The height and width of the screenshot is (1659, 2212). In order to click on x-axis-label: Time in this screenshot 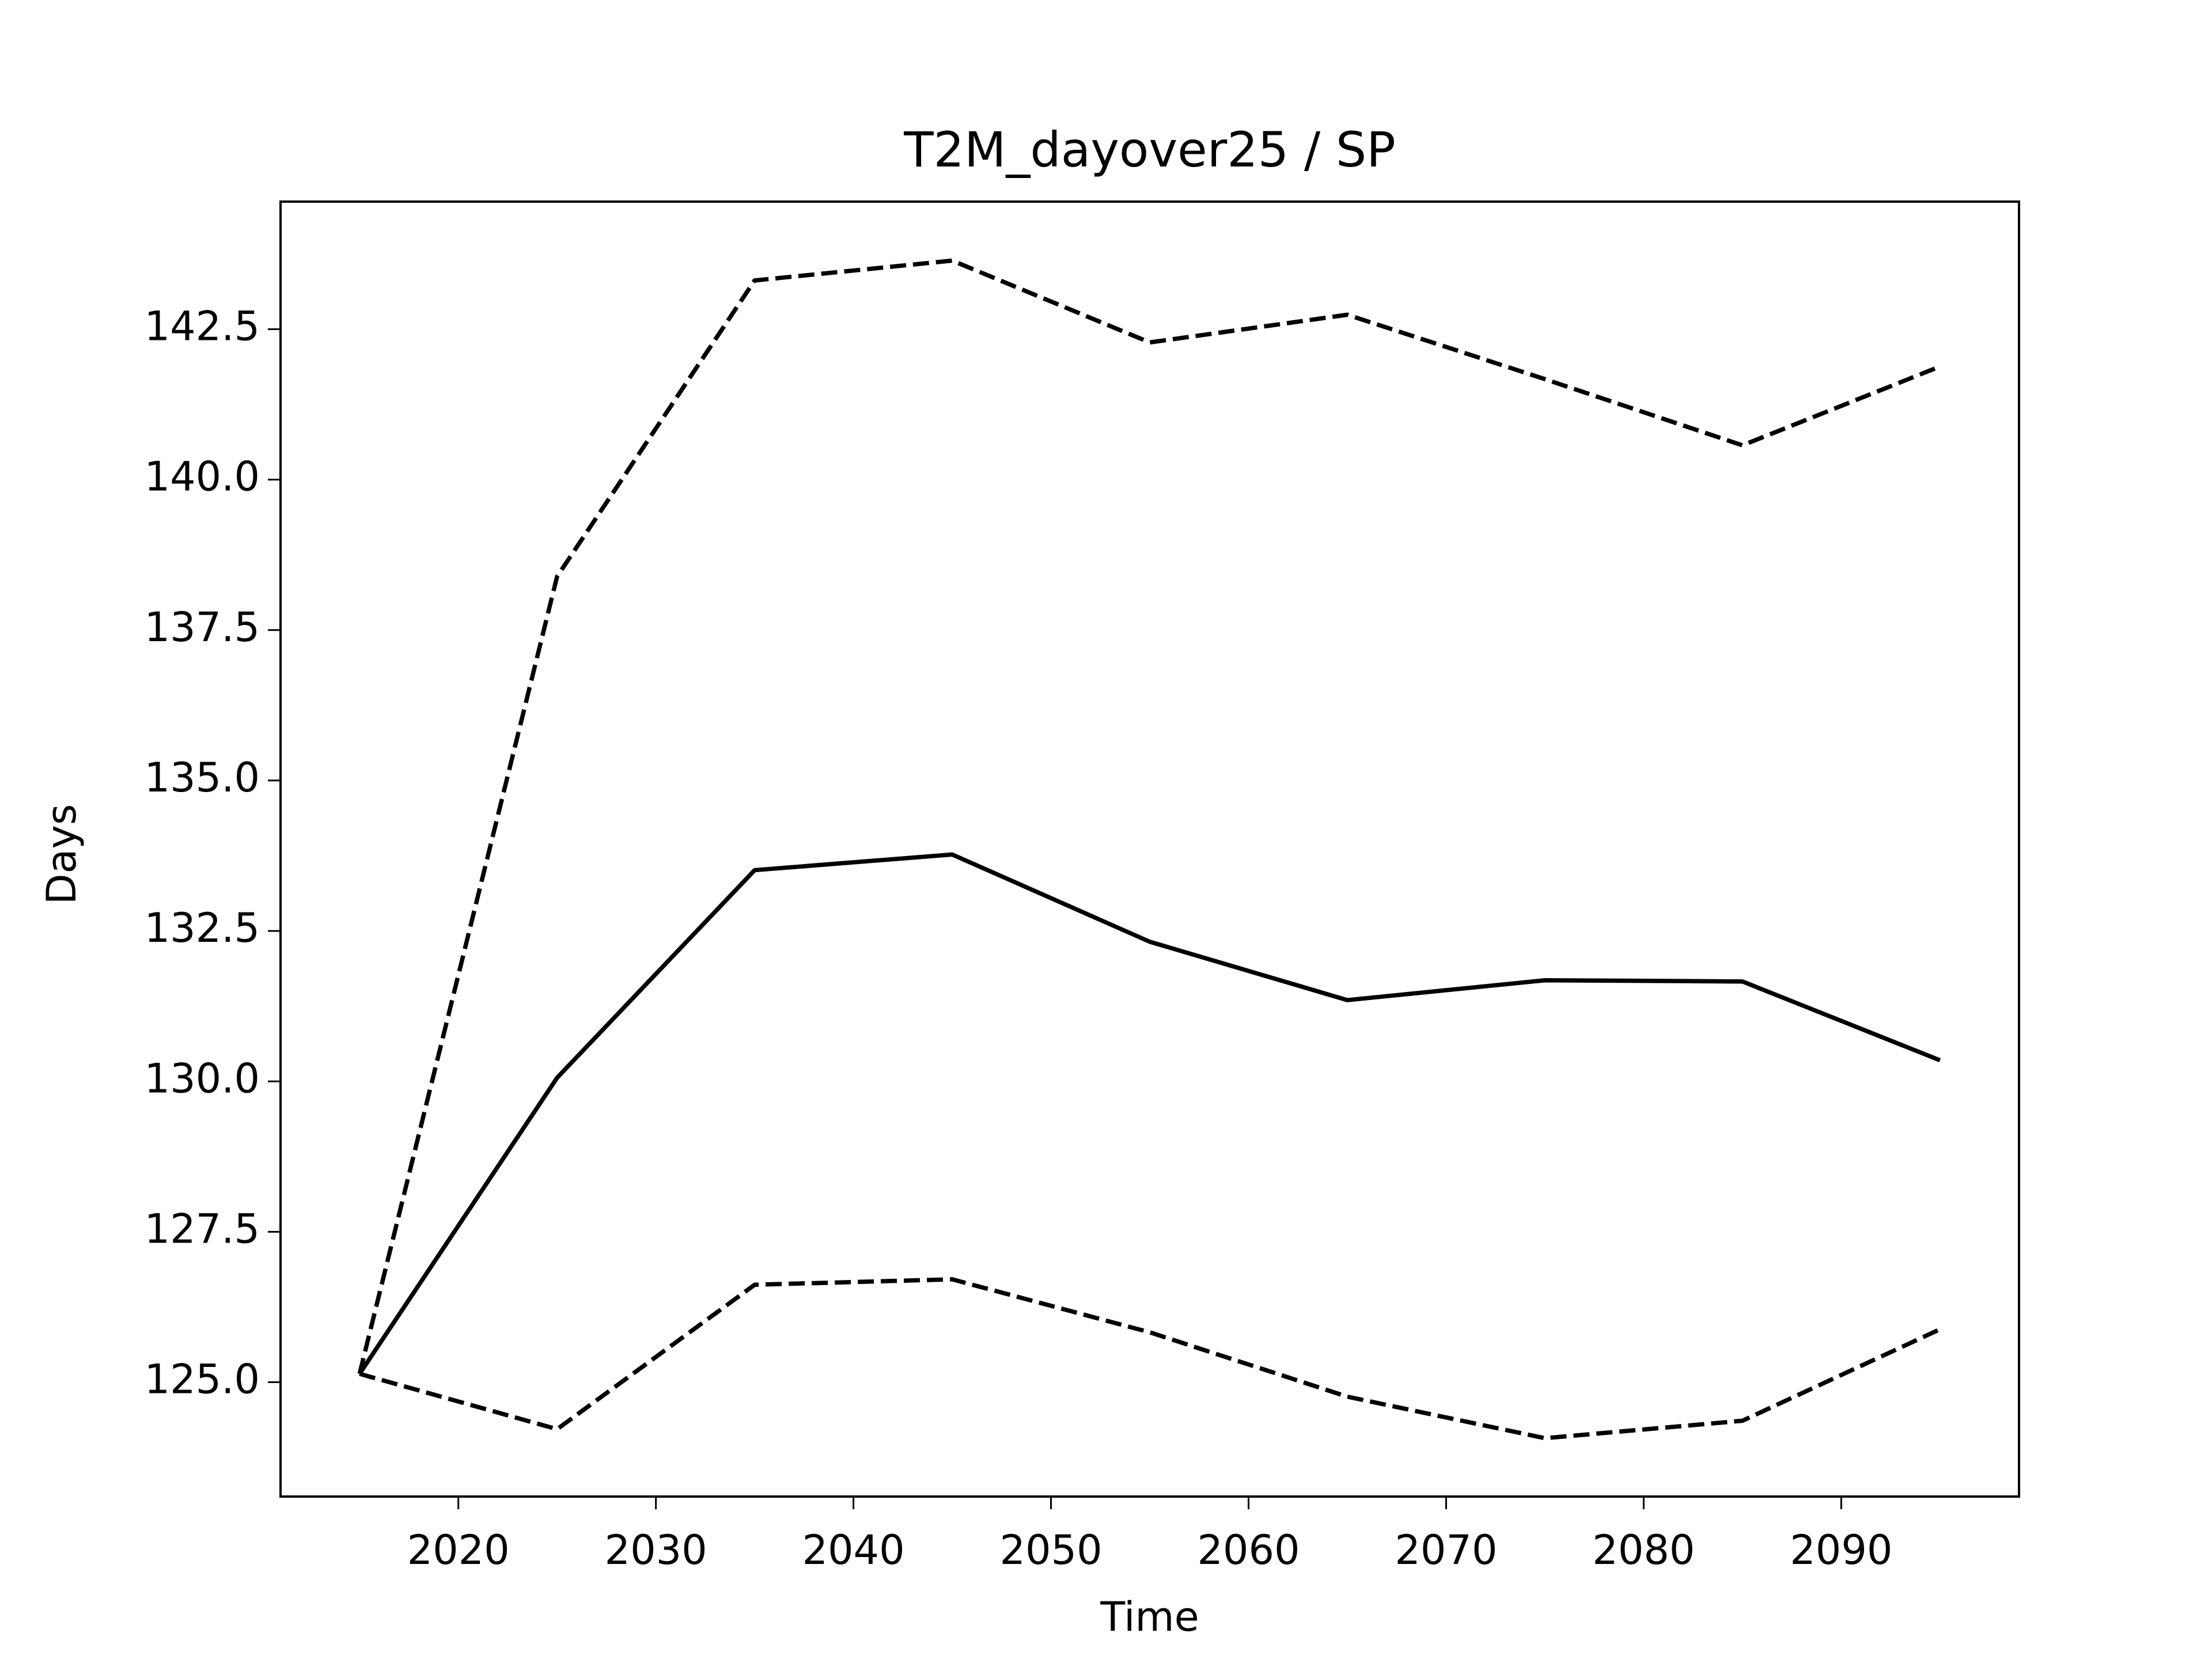, I will do `click(1149, 1617)`.